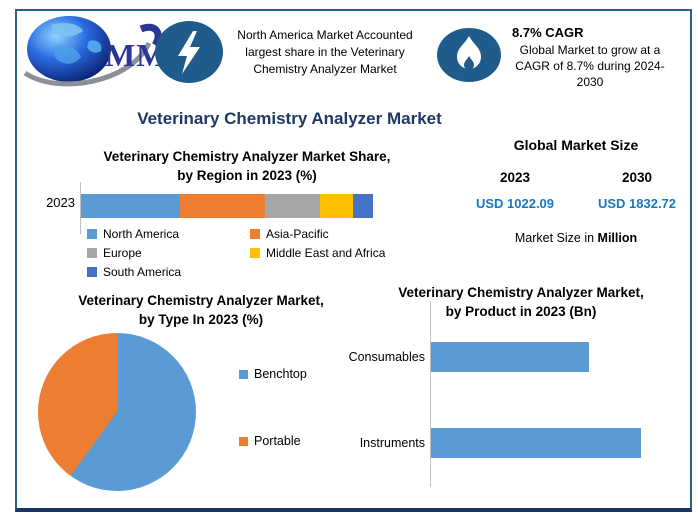 Image resolution: width=698 pixels, height=521 pixels. I want to click on type-chart-title-line2: by Type In 2023 (%), so click(201, 319).